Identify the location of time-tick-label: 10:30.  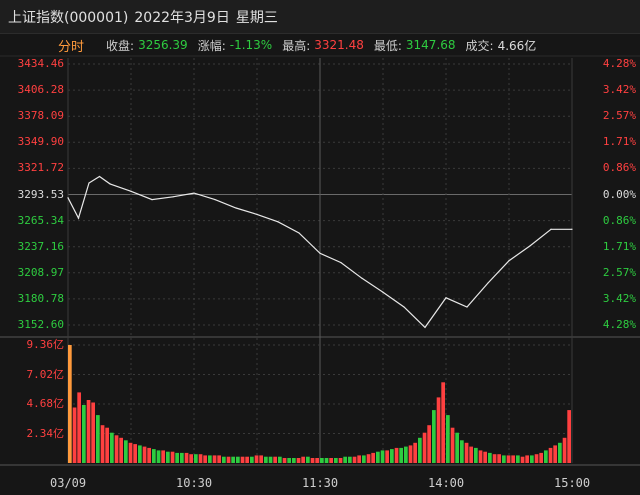
(194, 483).